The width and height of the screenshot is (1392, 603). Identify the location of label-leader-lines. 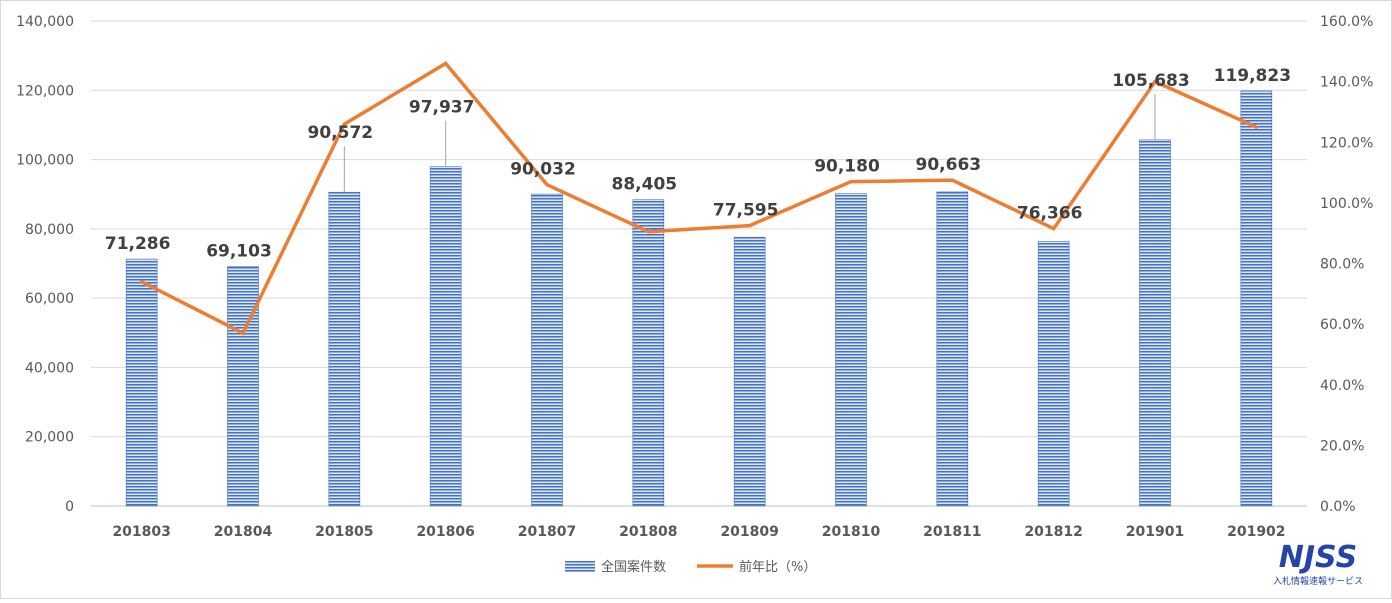
(749, 143).